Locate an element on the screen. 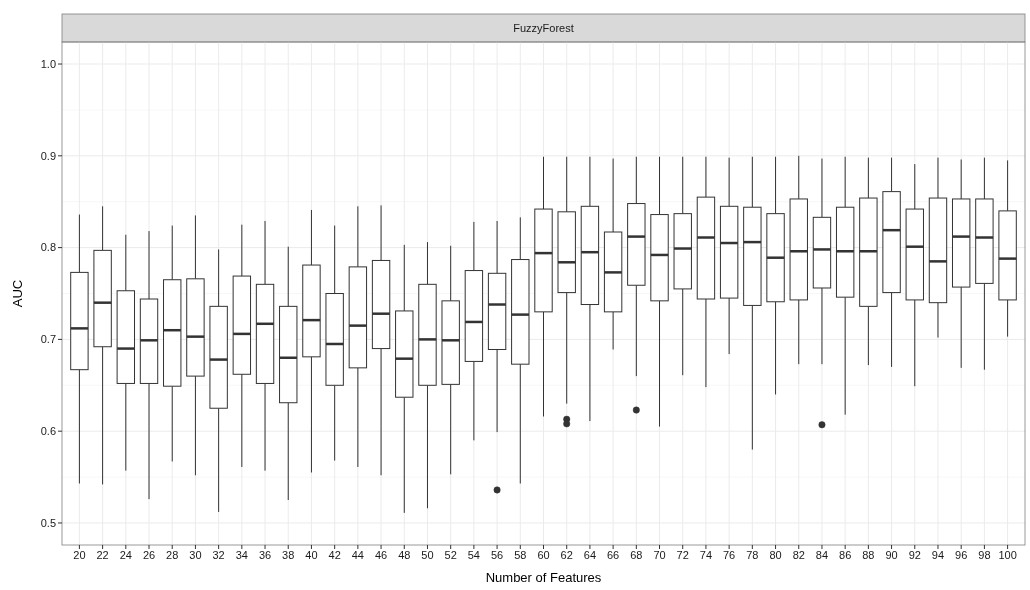 The image size is (1030, 590). x-tick-label: 54 is located at coordinates (474, 555).